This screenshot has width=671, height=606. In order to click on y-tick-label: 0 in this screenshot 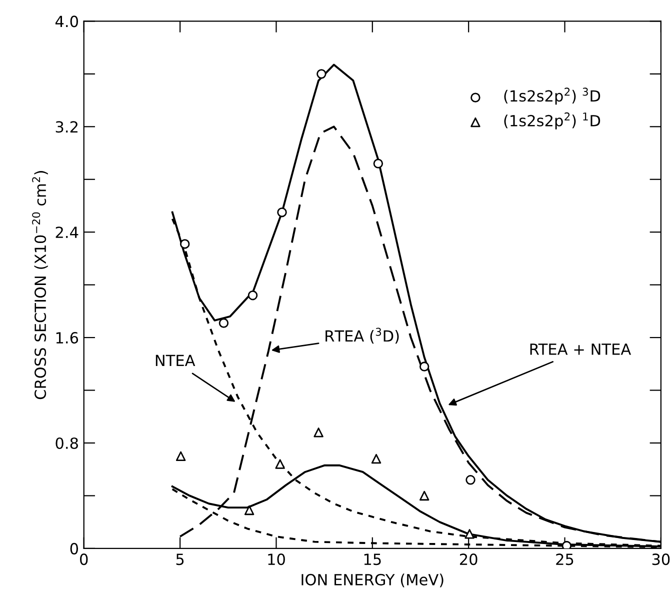, I will do `click(74, 548)`.